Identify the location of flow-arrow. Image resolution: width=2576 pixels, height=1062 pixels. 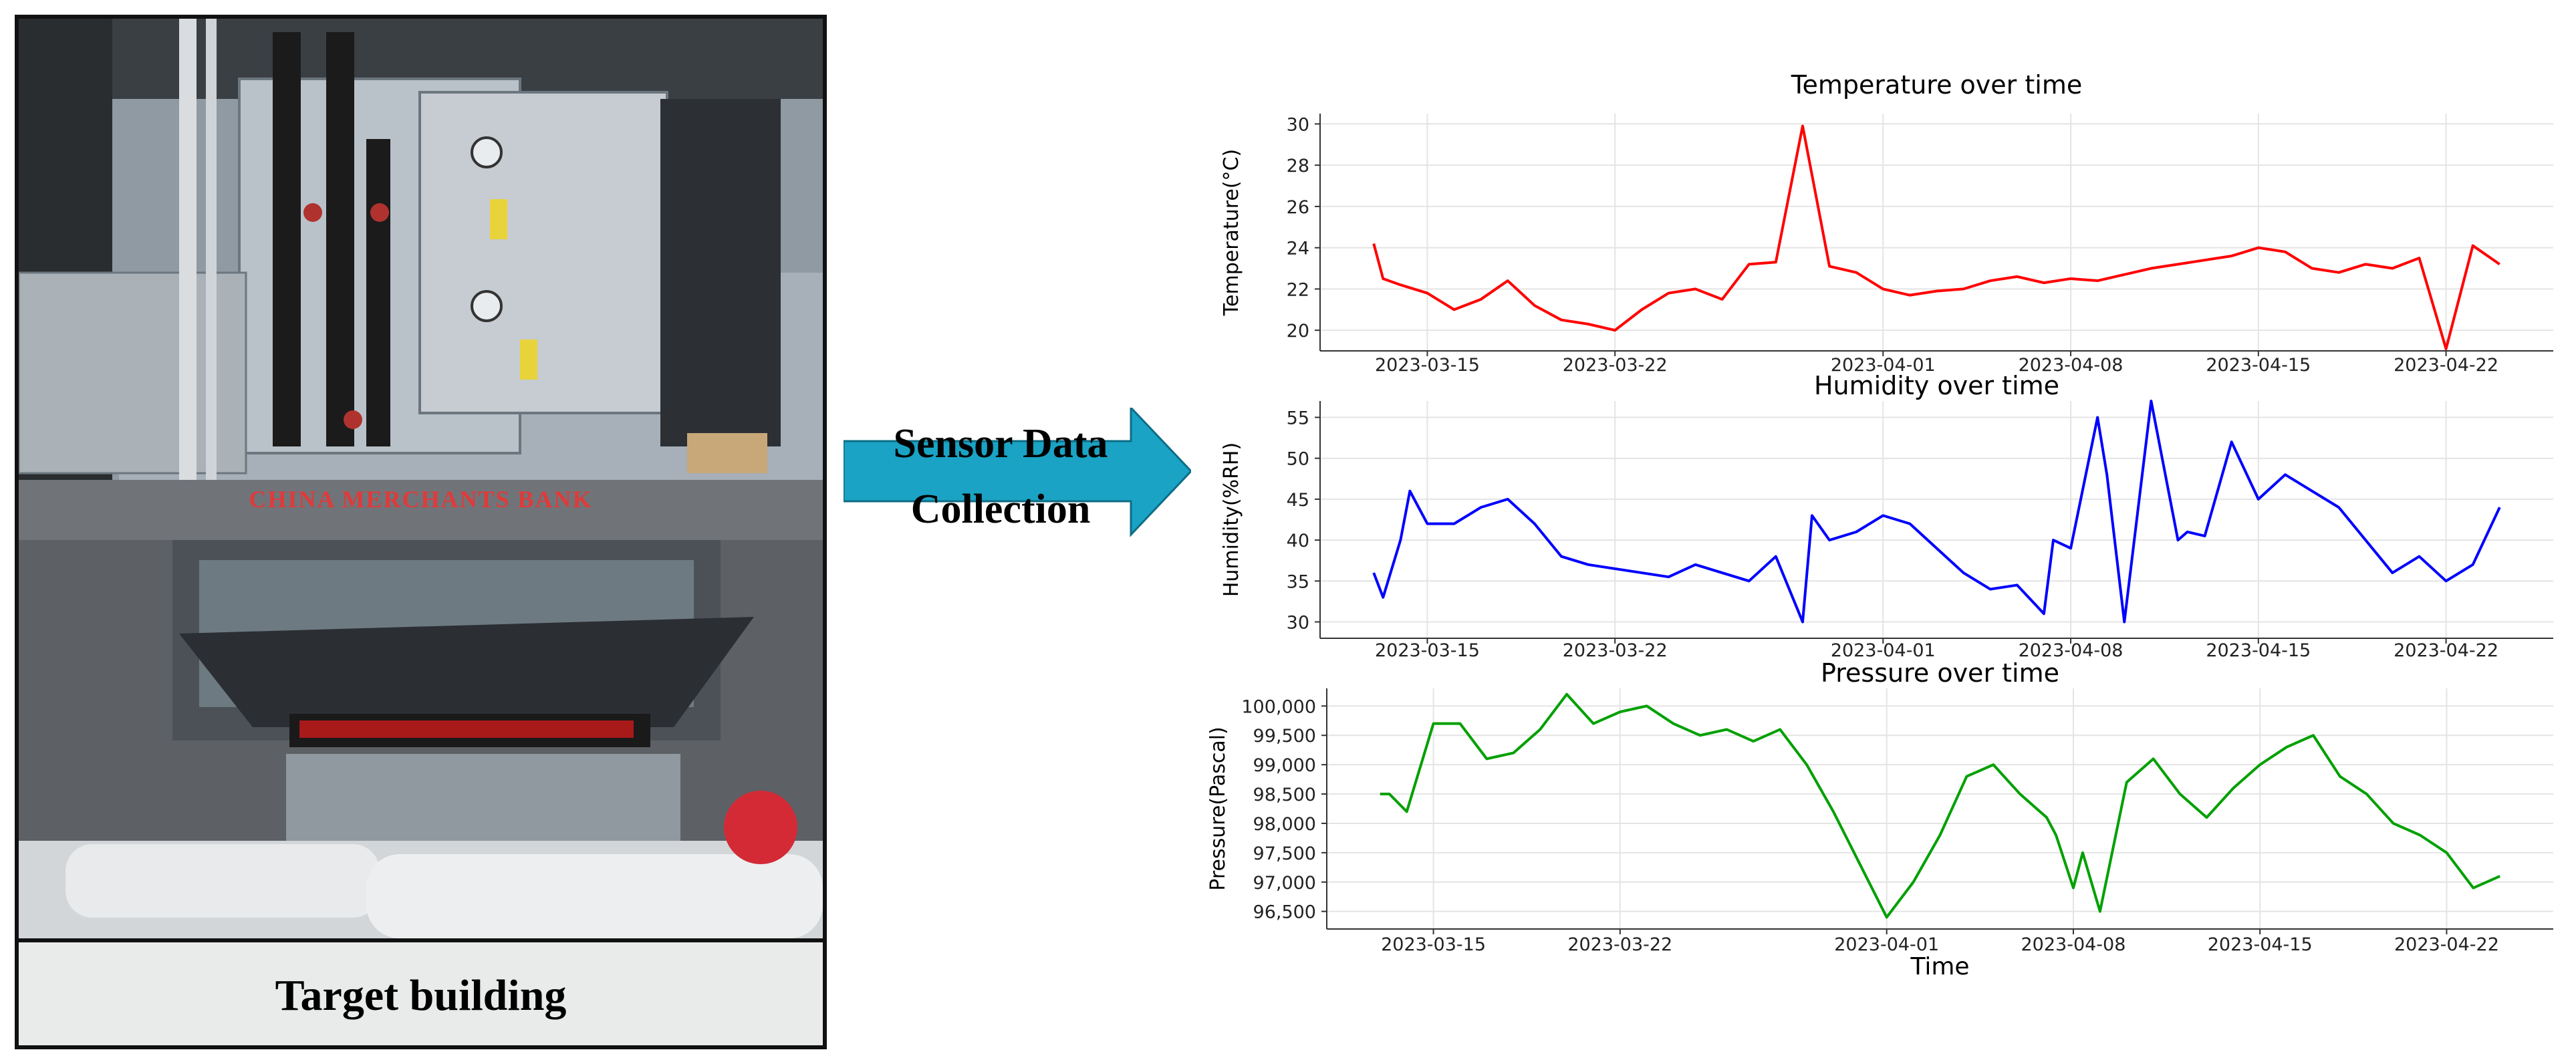
(1018, 473).